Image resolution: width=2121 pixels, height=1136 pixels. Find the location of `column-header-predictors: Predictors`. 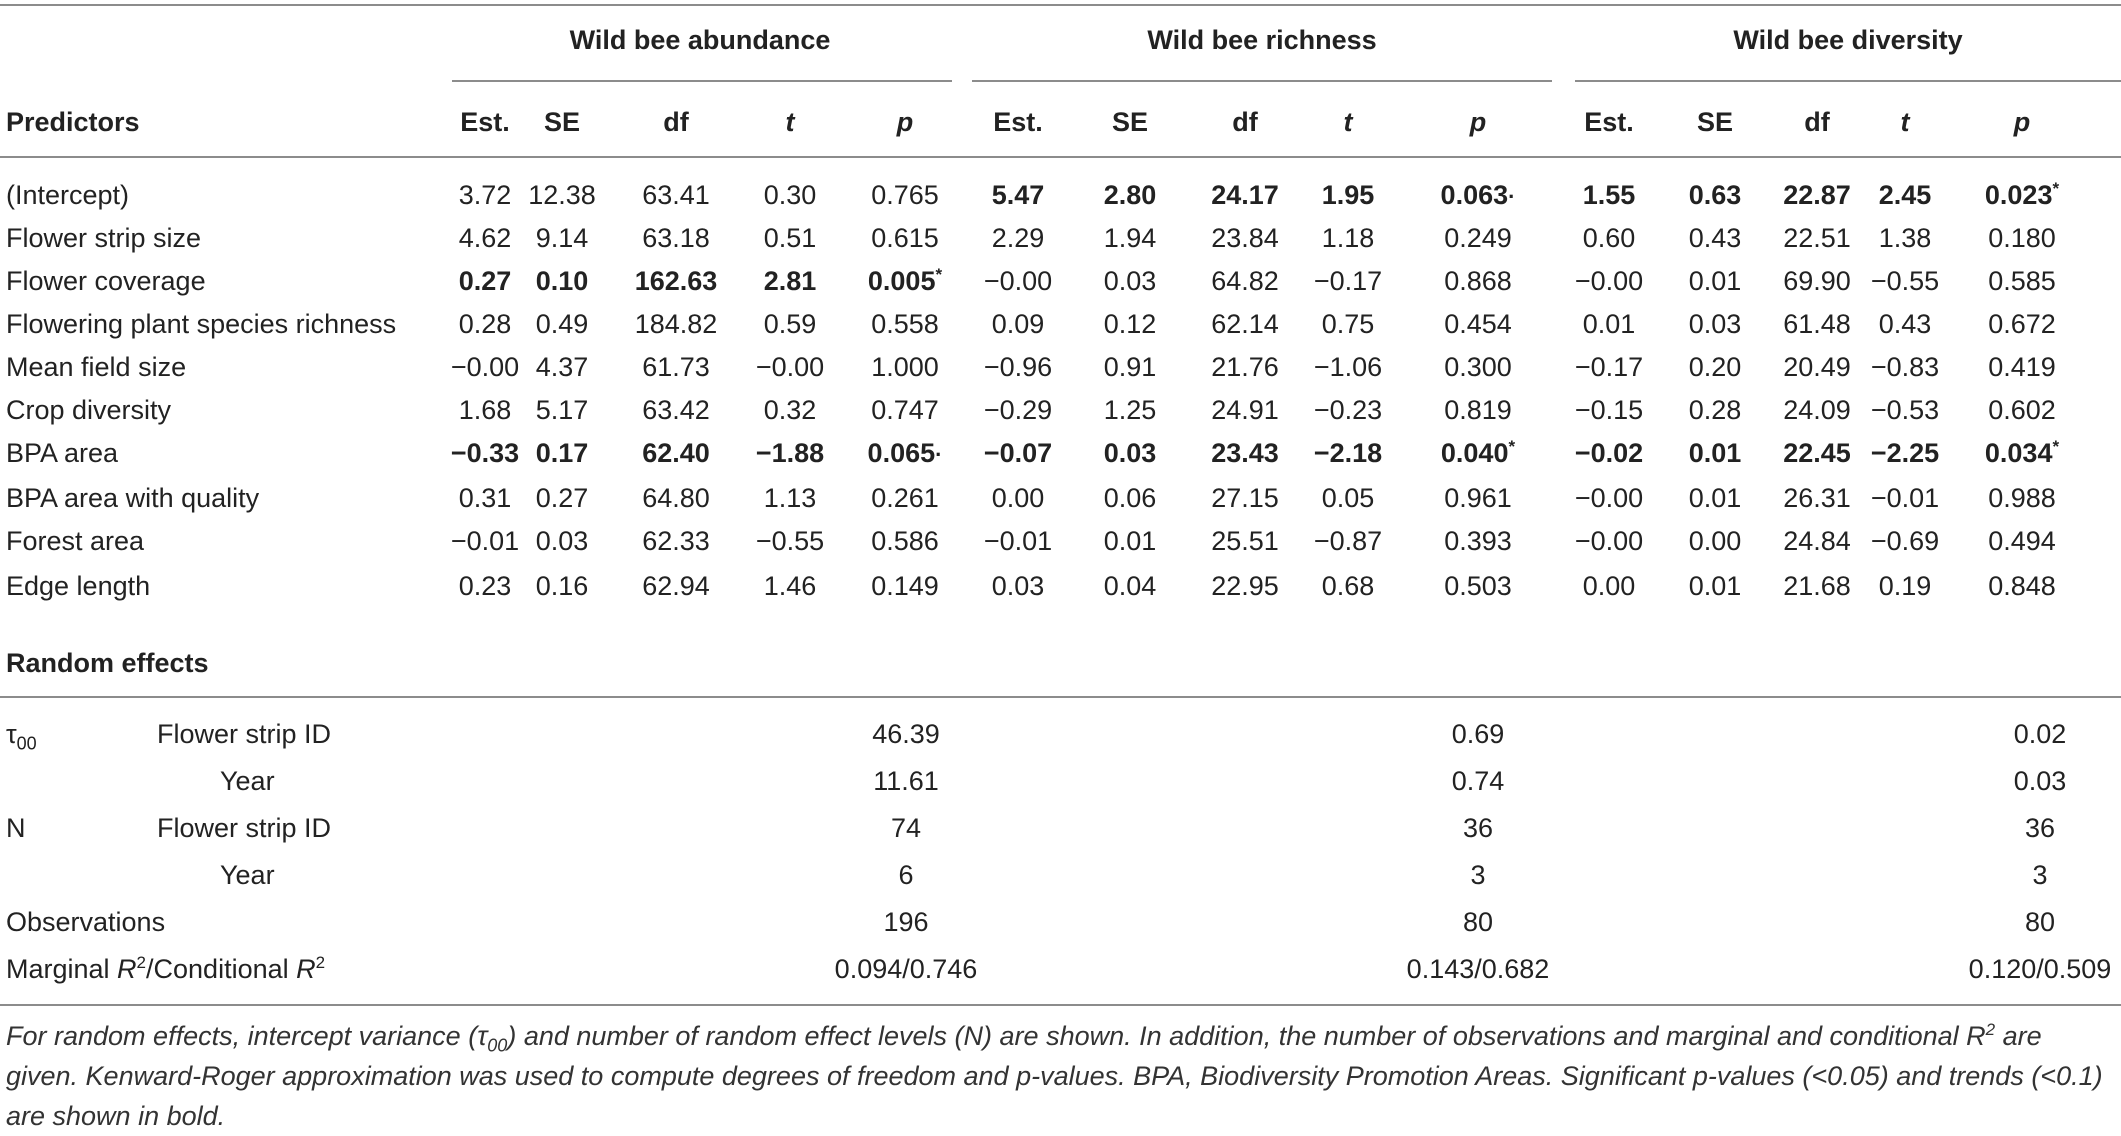

column-header-predictors: Predictors is located at coordinates (73, 122).